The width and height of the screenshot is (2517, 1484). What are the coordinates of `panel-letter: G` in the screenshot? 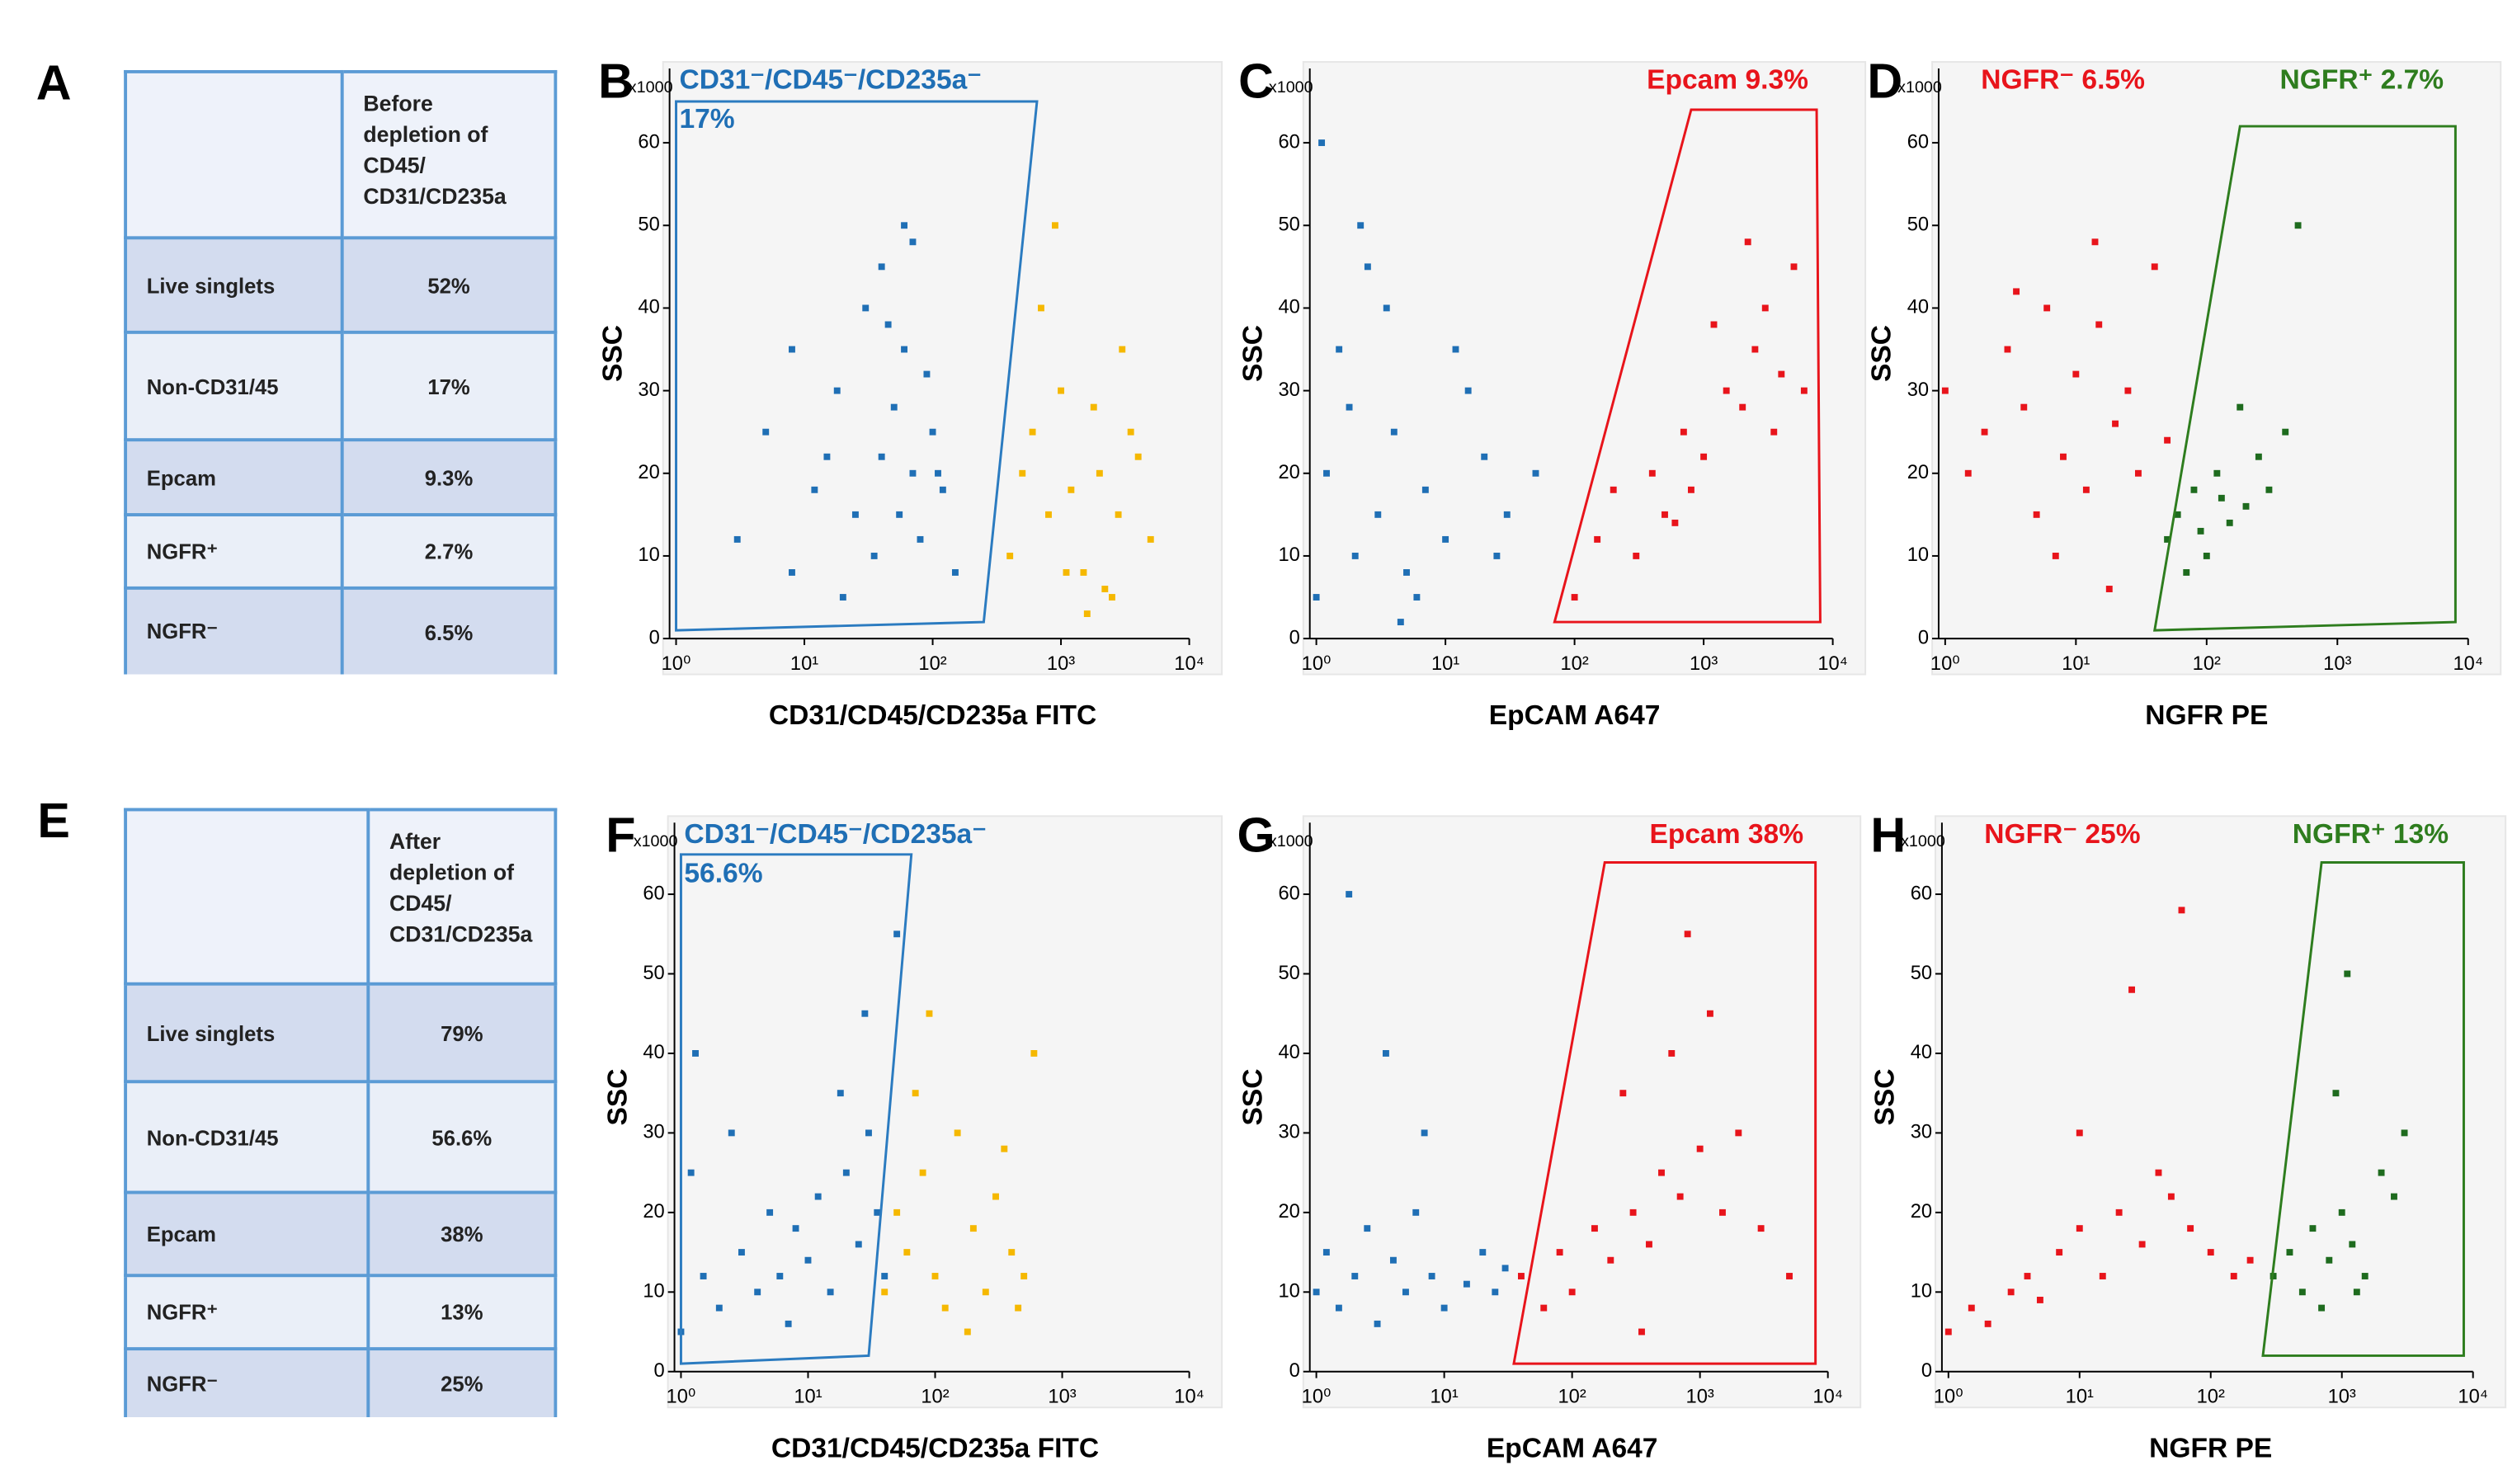 It's located at (1256, 835).